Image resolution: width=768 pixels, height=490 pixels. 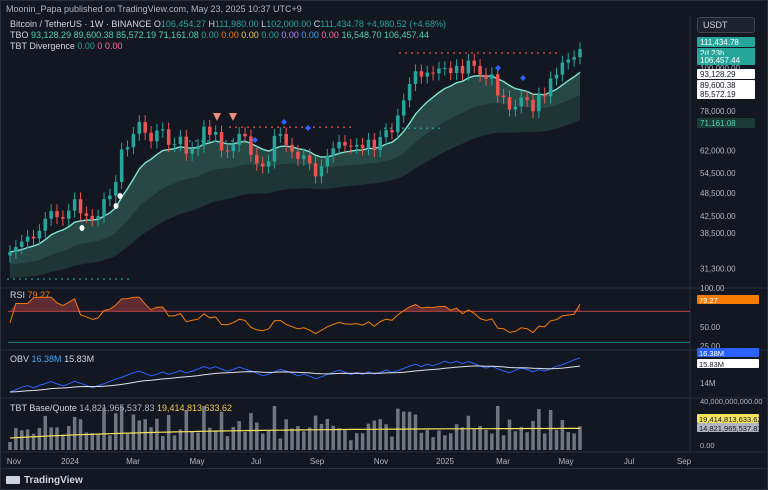 I want to click on price-label: 71,161.08, so click(x=726, y=123).